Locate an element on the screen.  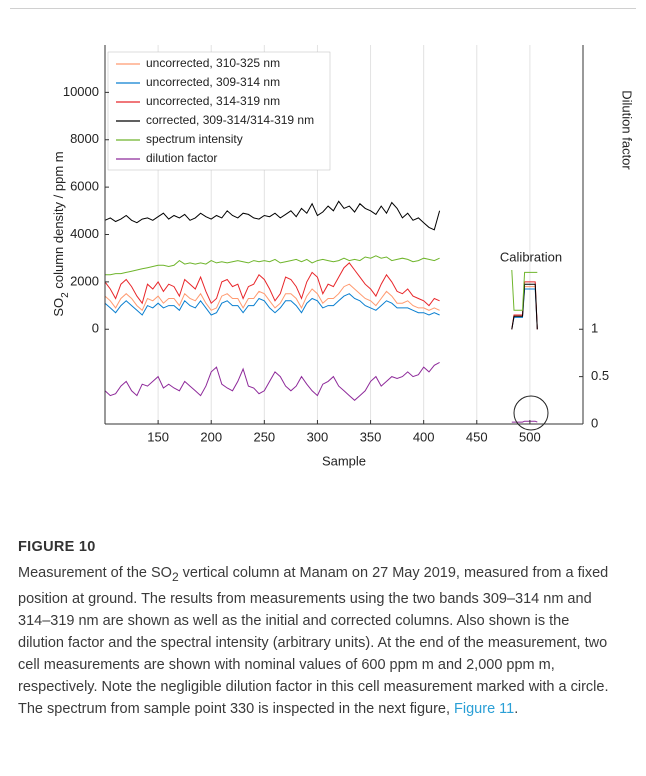
y-label-part: column density / ppm m is located at coordinates (58, 221).